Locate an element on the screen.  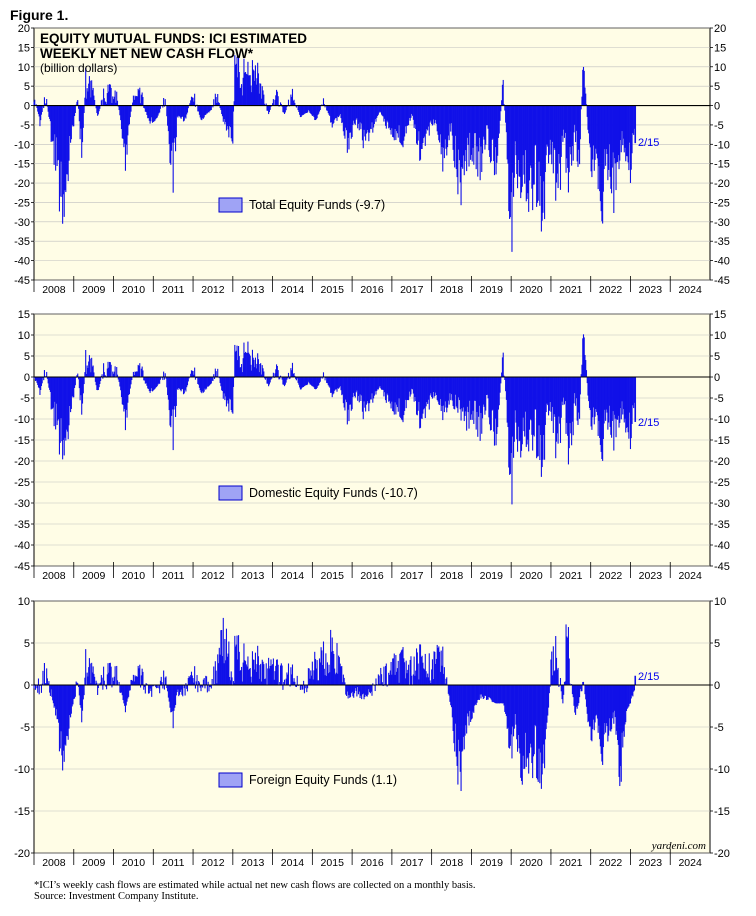
x-tick-label: 2017 is located at coordinates (412, 576).